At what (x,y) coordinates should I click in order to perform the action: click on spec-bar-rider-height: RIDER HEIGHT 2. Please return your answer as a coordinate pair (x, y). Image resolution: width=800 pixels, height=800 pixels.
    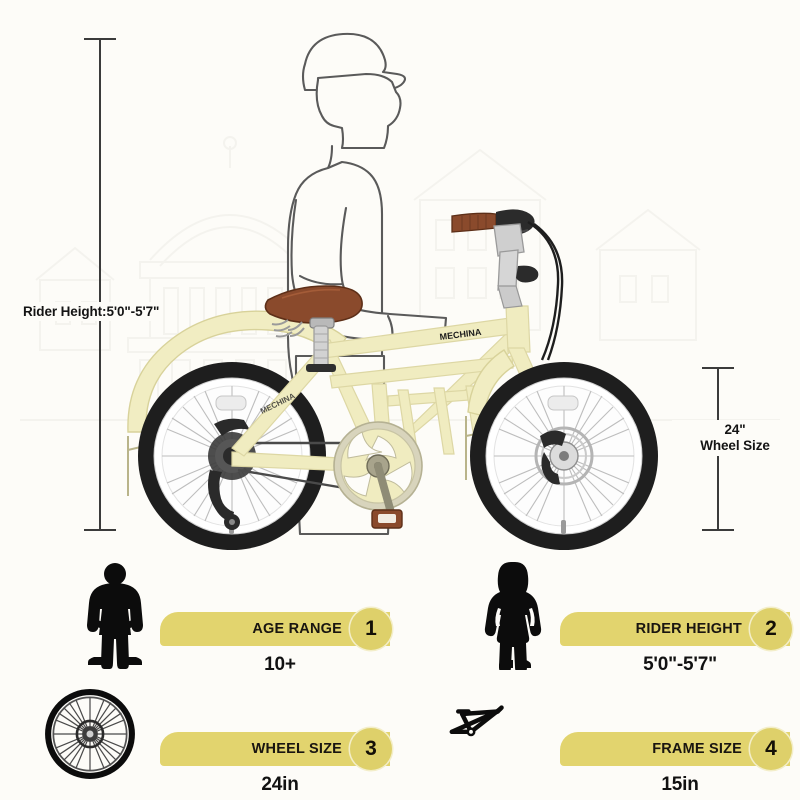
    Looking at the image, I should click on (680, 629).